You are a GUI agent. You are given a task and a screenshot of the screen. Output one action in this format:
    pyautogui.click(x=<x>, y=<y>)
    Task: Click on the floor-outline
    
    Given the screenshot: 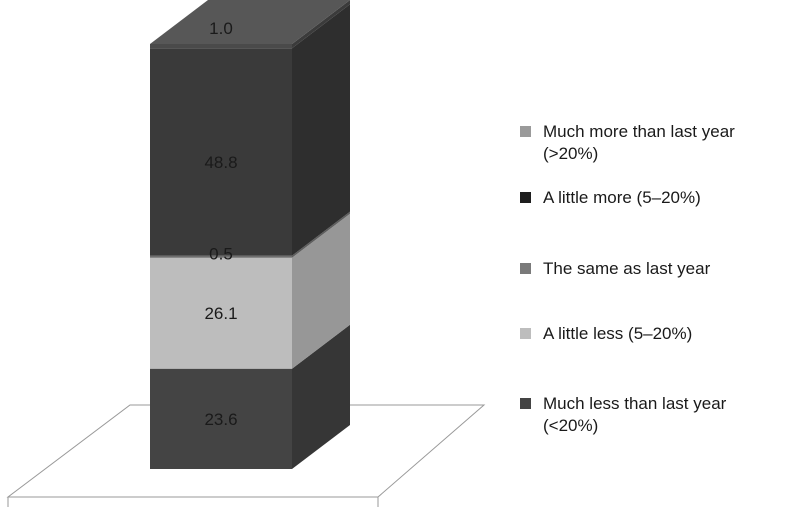 What is the action you would take?
    pyautogui.click(x=246, y=451)
    